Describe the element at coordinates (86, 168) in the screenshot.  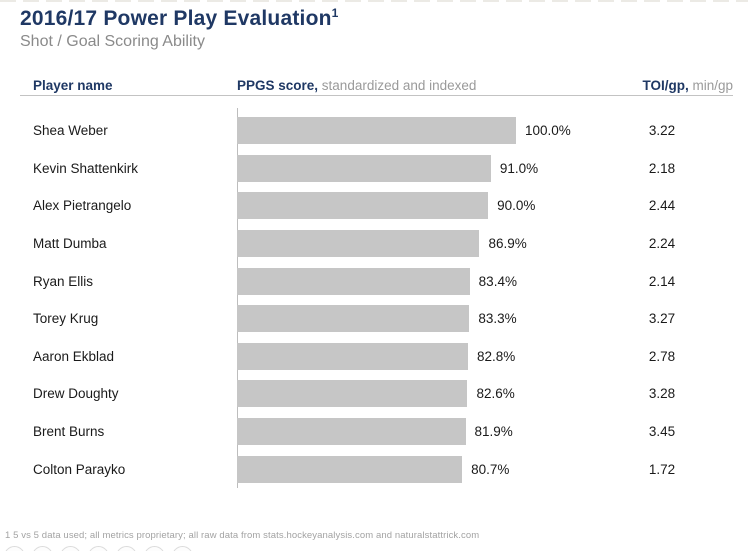
I see `player-name: Kevin Shattenkirk` at that location.